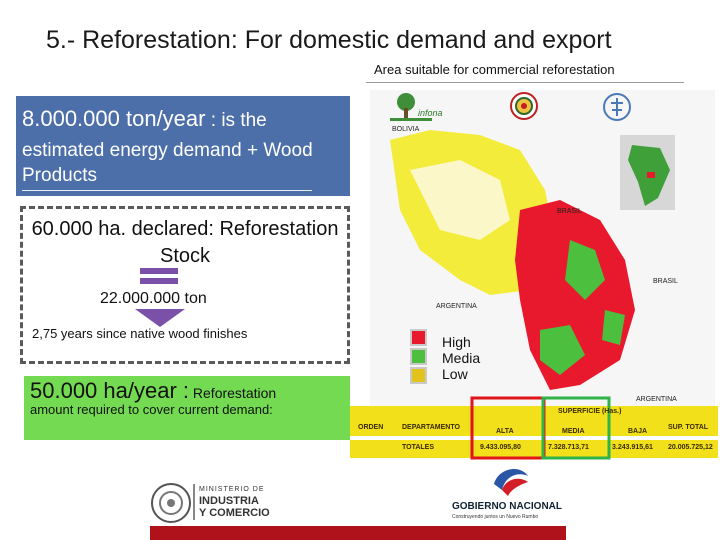 The image size is (720, 540). Describe the element at coordinates (418, 375) in the screenshot. I see `legend-swatch-low` at that location.